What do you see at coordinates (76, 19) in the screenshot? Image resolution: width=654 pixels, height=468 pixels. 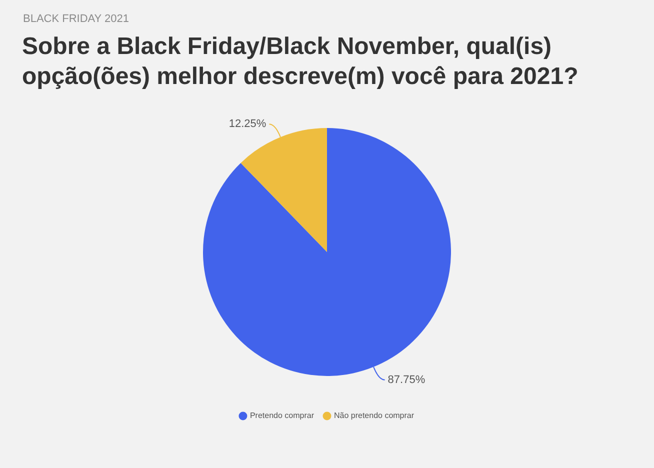 I see `text: BLACK FRIDAY 2021` at bounding box center [76, 19].